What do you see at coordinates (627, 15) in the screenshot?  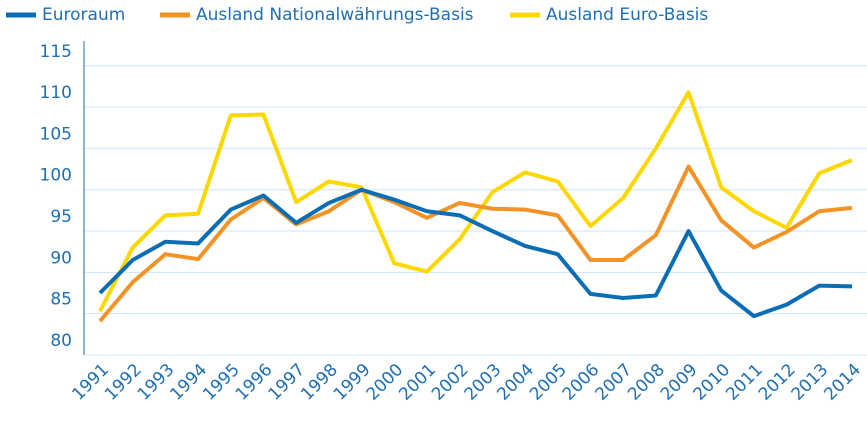 I see `legend-label: Ausland Euro-Basis` at bounding box center [627, 15].